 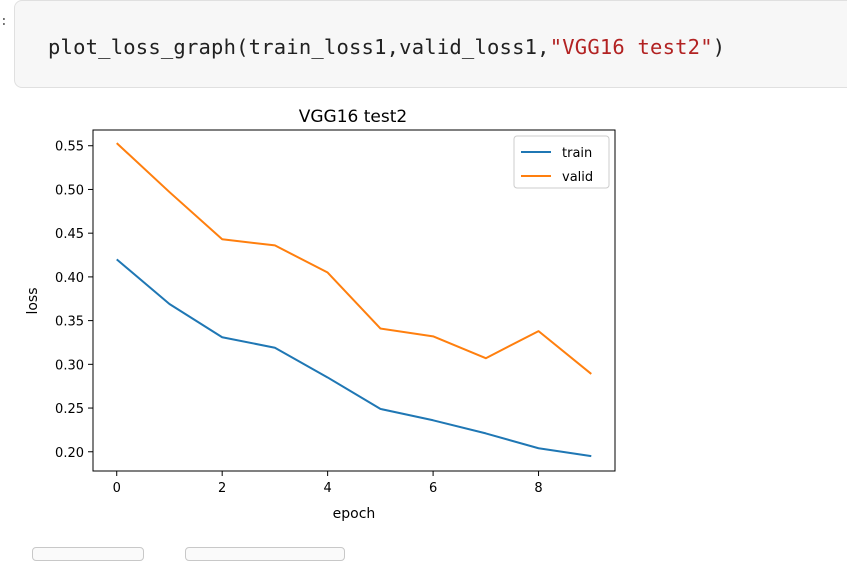 What do you see at coordinates (719, 47) in the screenshot?
I see `code-close-paren: )` at bounding box center [719, 47].